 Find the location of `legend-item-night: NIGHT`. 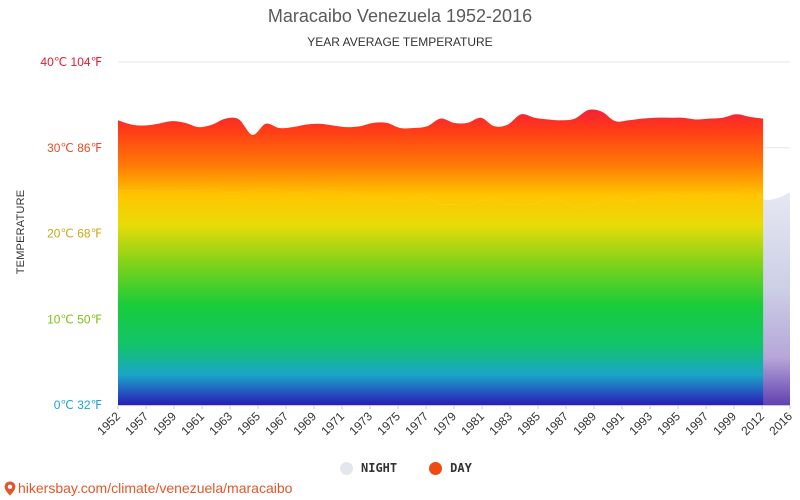

legend-item-night: NIGHT is located at coordinates (368, 468).